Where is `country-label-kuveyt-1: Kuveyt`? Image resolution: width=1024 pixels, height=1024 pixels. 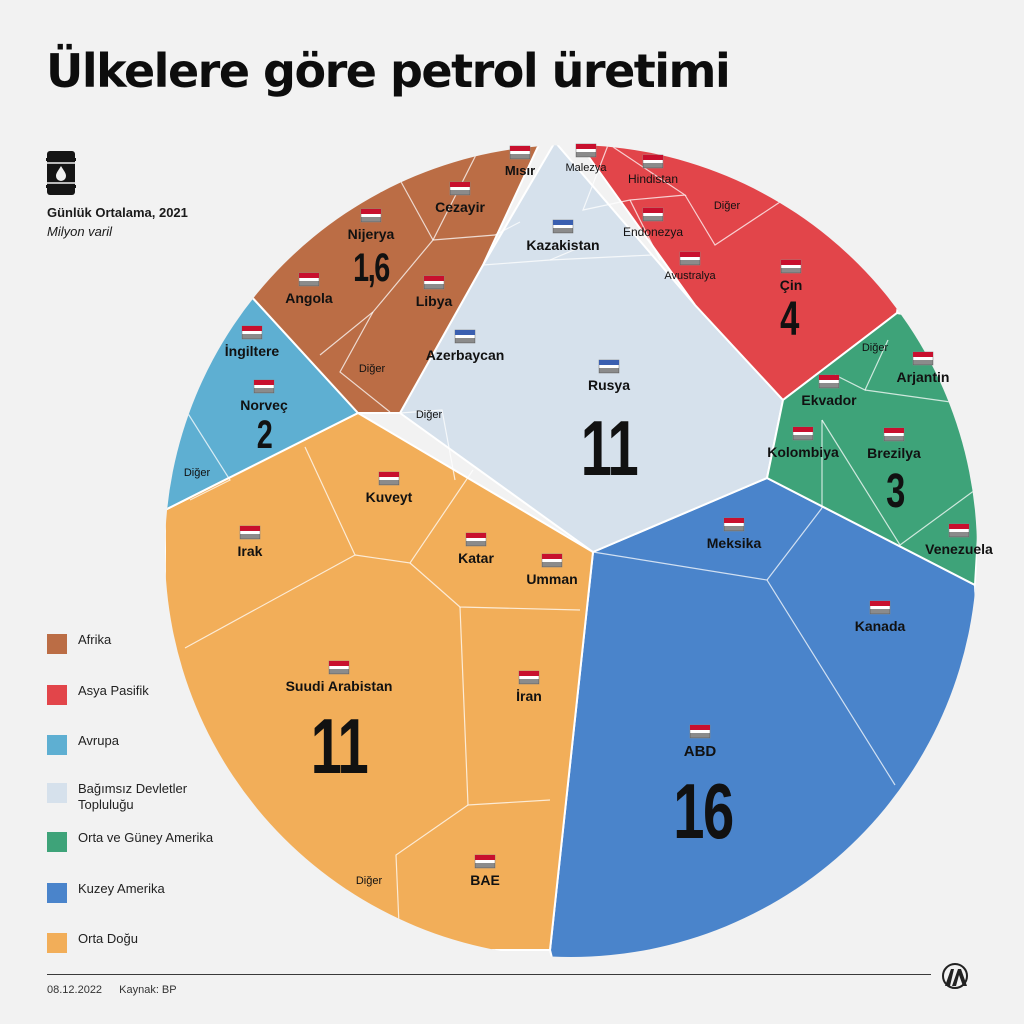
country-label-kuveyt-1: Kuveyt is located at coordinates (389, 497).